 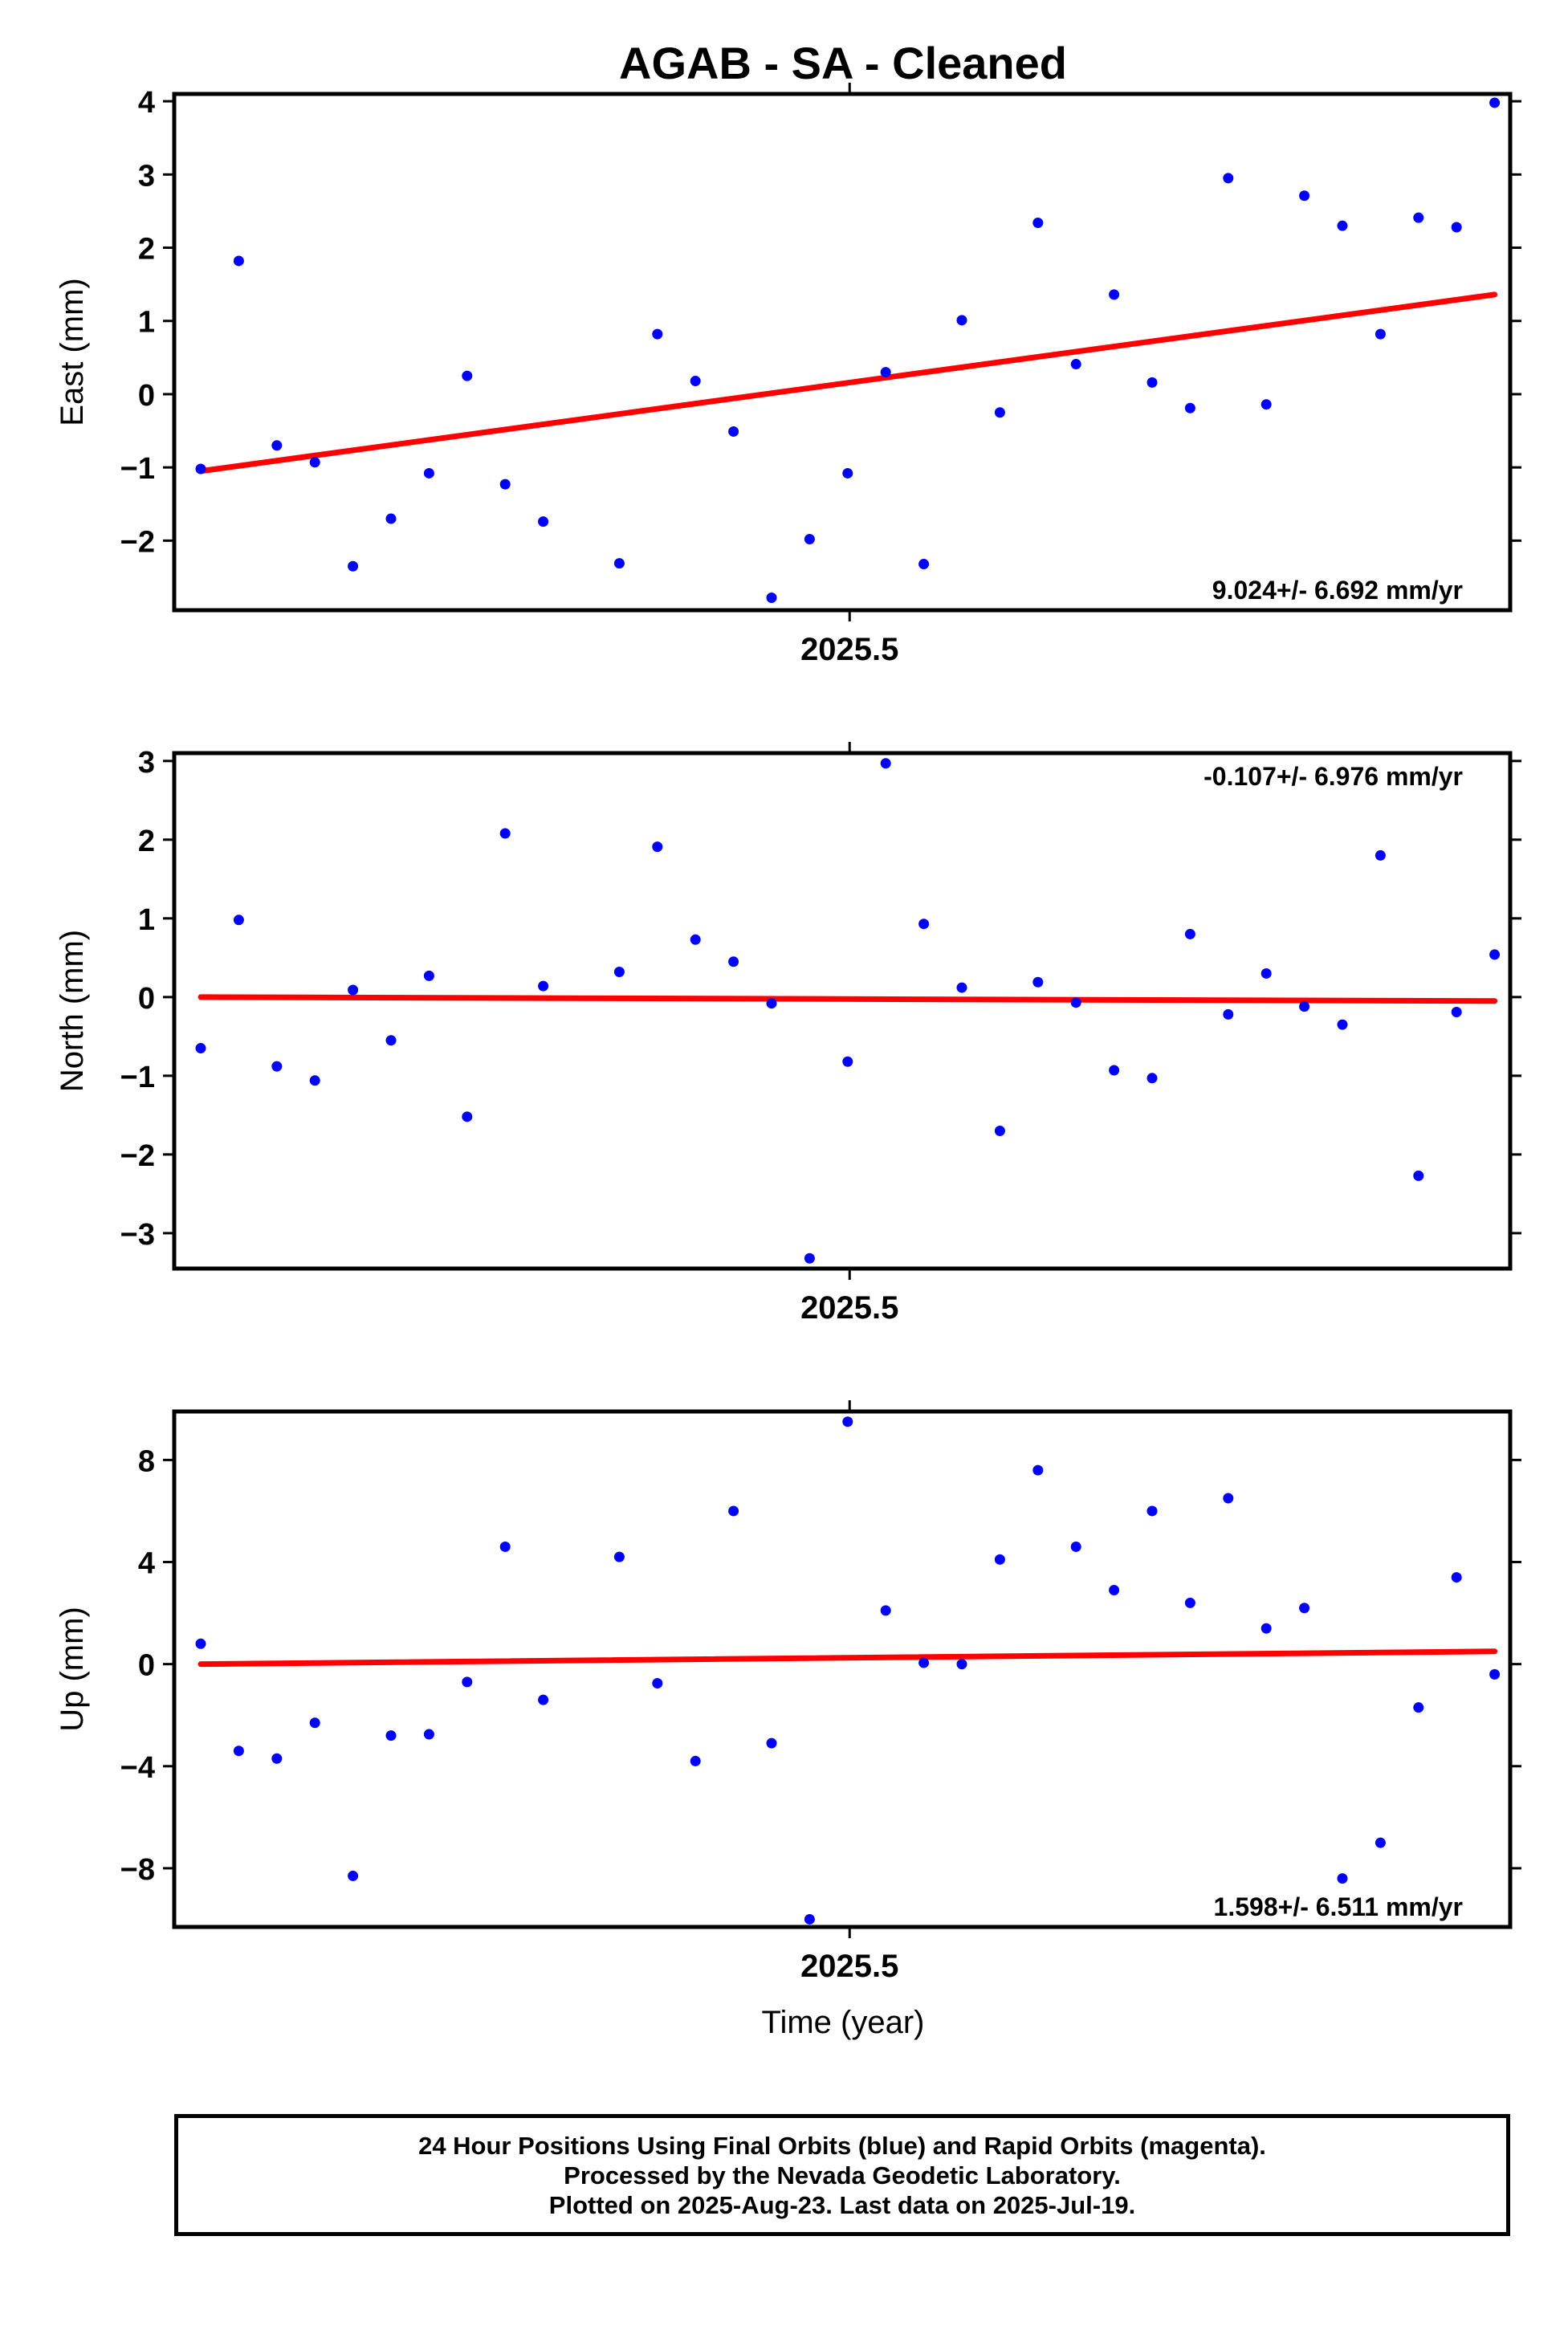 What do you see at coordinates (72, 1011) in the screenshot?
I see `y-axis-label: North (mm)` at bounding box center [72, 1011].